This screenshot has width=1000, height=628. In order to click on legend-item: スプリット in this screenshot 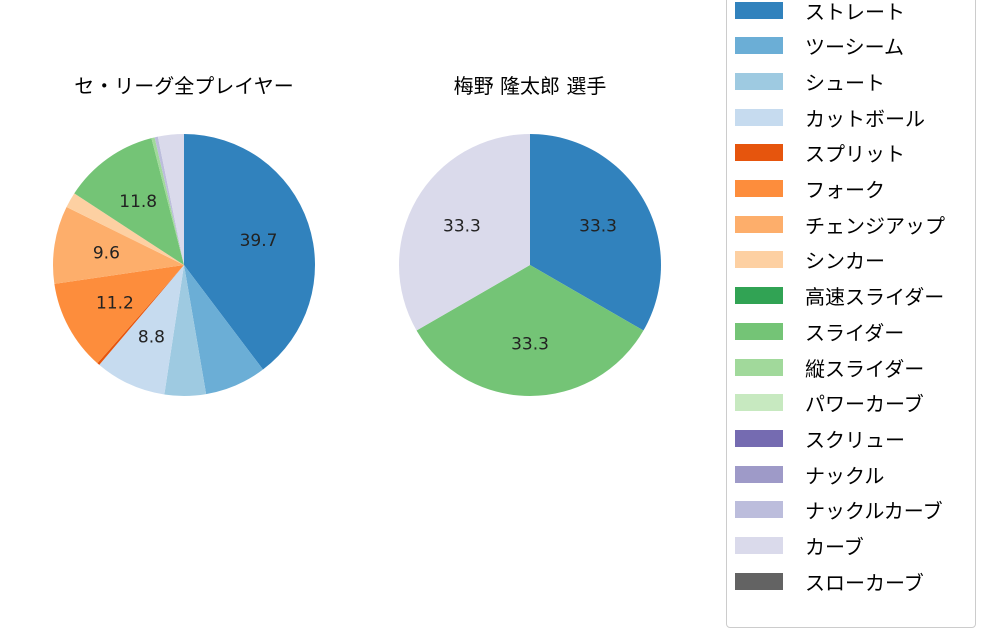, I will do `click(820, 153)`.